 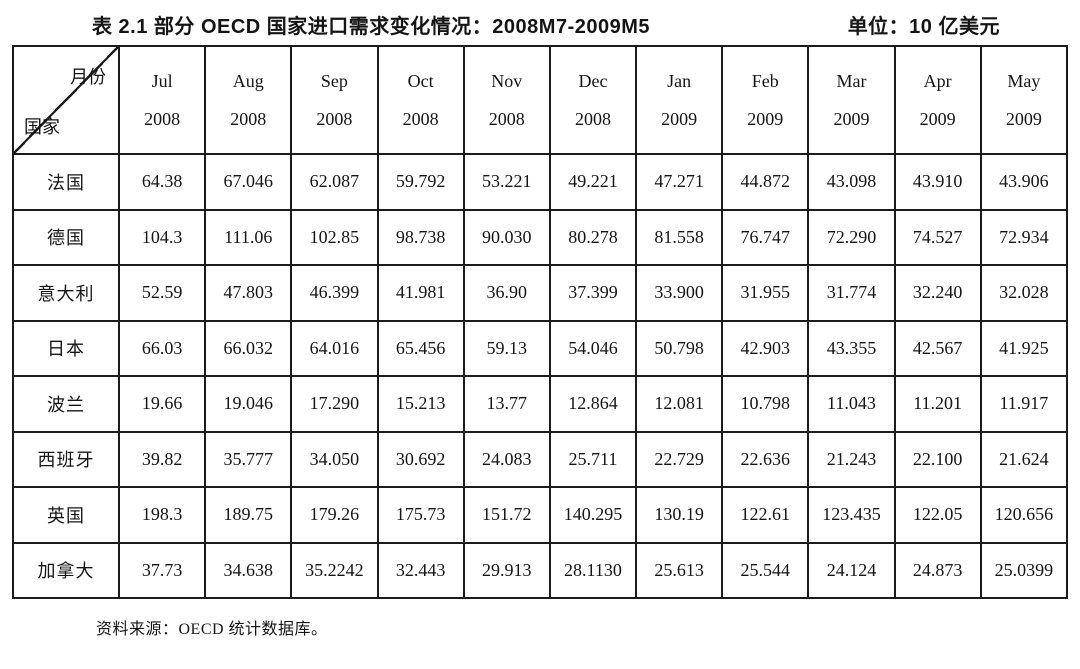 I want to click on value-cell: 66.03, so click(x=162, y=348).